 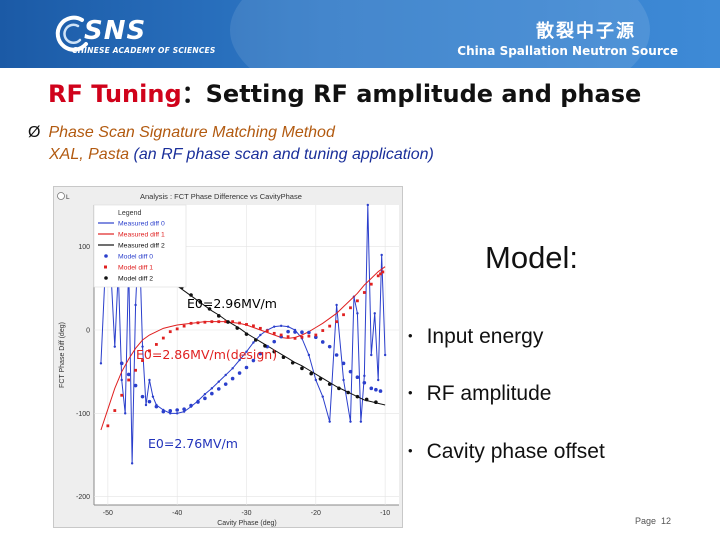 I want to click on title-rest: Setting RF amplitude and phase, so click(x=423, y=94).